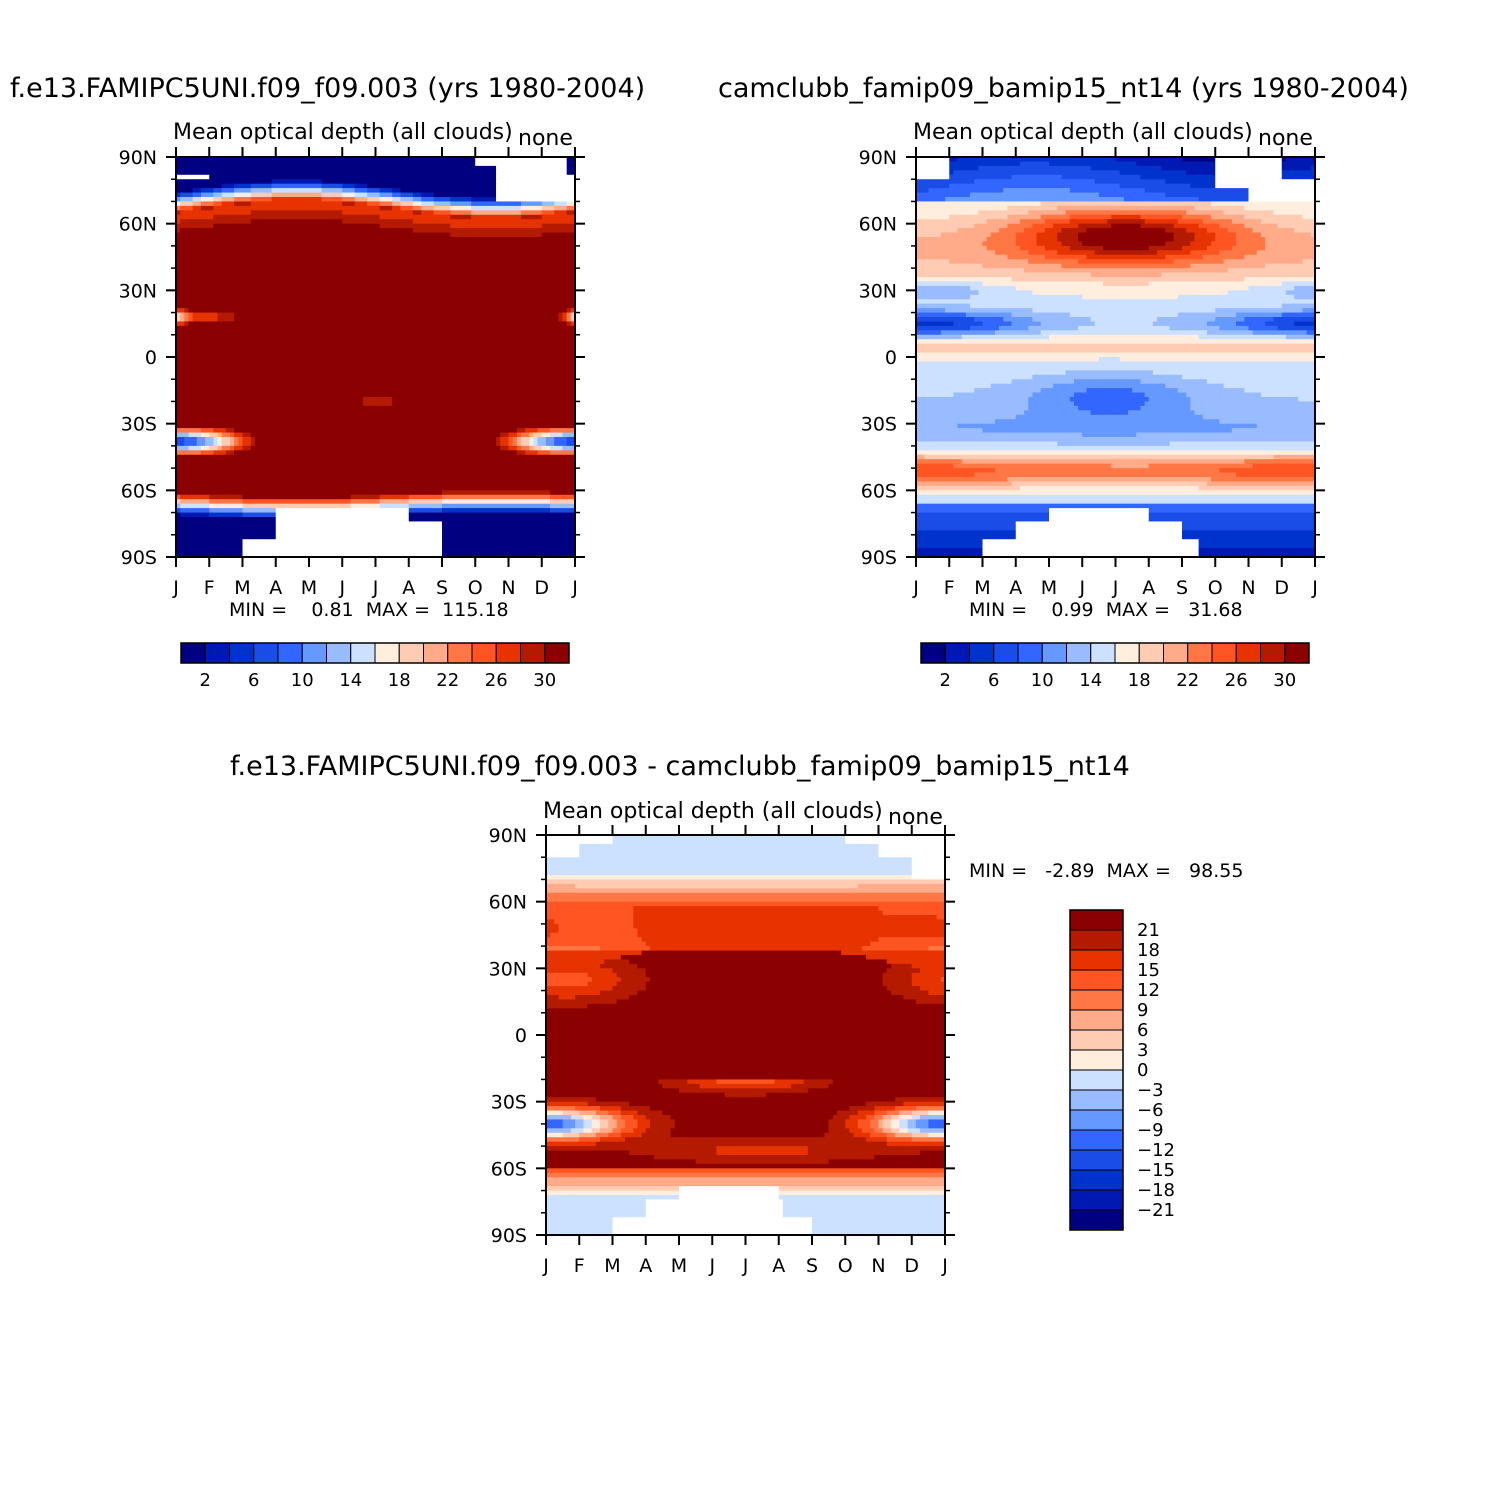  Describe the element at coordinates (447, 680) in the screenshot. I see `colorbar-label: 22` at that location.